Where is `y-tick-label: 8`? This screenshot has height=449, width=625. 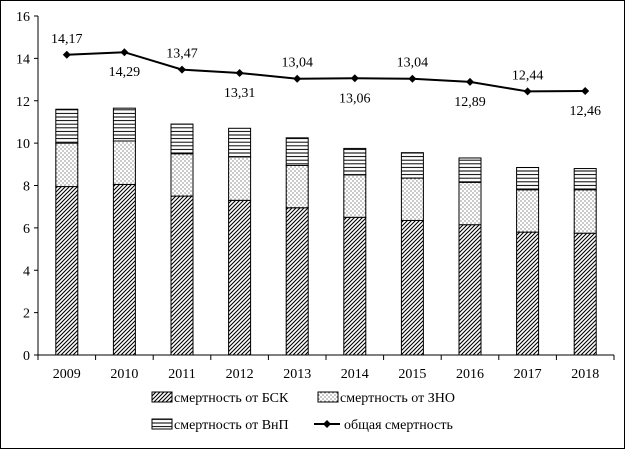 y-tick-label: 8 is located at coordinates (26, 187).